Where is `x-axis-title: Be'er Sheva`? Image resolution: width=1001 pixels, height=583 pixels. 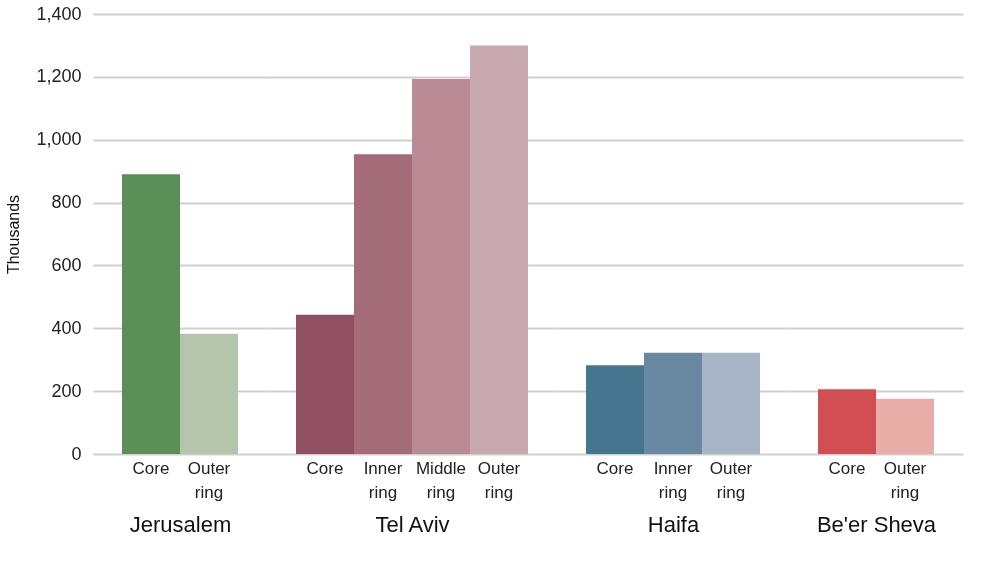
x-axis-title: Be'er Sheva is located at coordinates (876, 524).